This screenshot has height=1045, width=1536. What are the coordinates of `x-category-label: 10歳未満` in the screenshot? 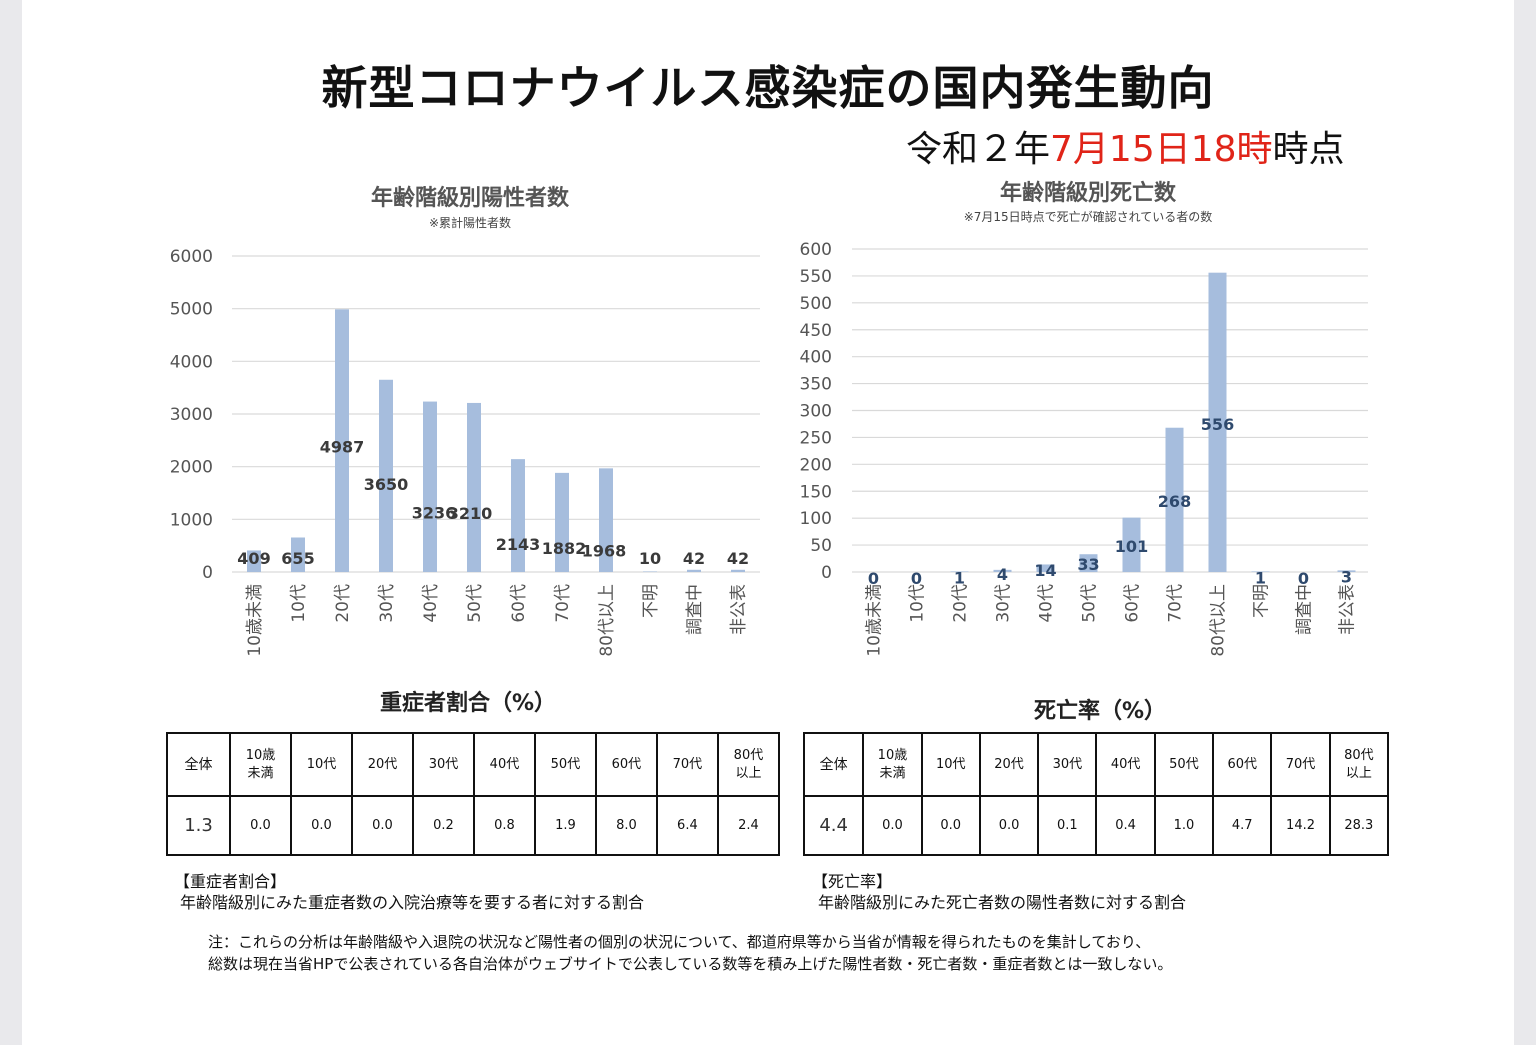 It's located at (875, 620).